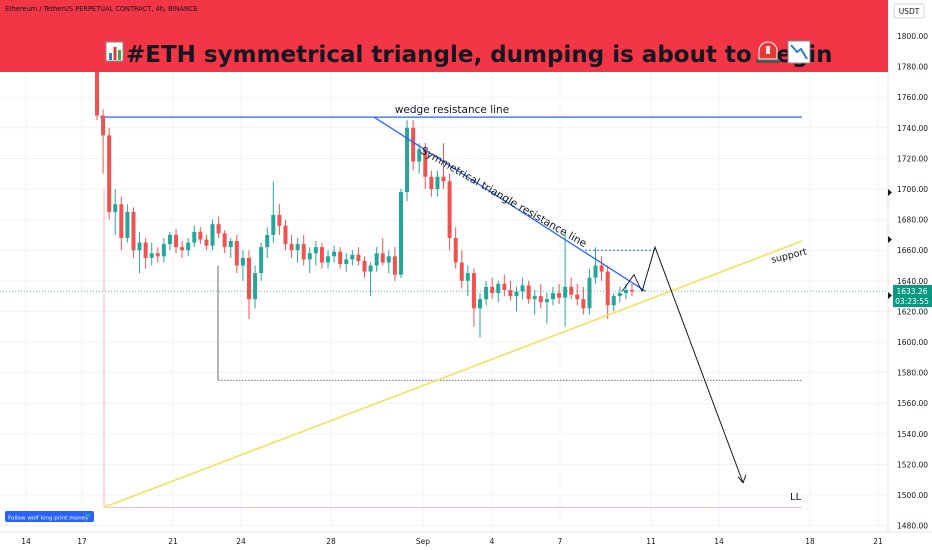 This screenshot has width=932, height=550. I want to click on price-tick-label: 1540.00, so click(912, 434).